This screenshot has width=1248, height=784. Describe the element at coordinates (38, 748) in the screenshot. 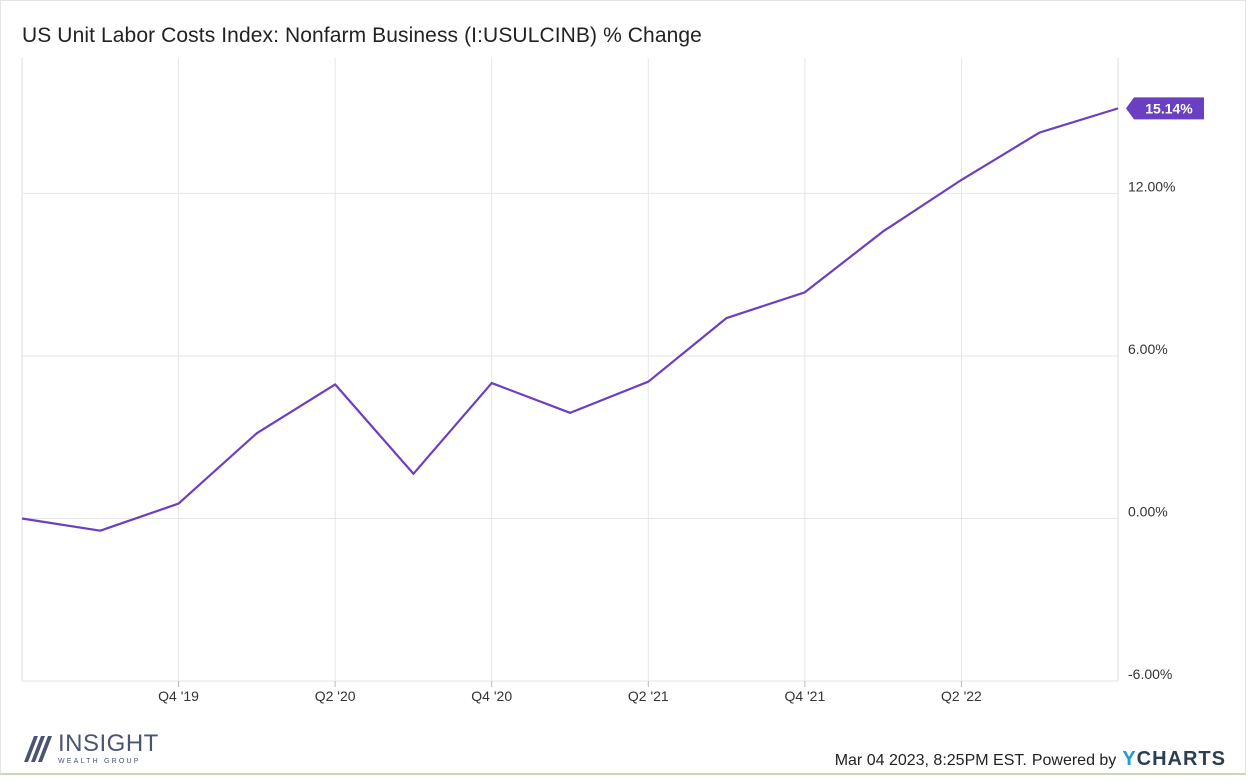

I see `insight-logo-icon` at that location.